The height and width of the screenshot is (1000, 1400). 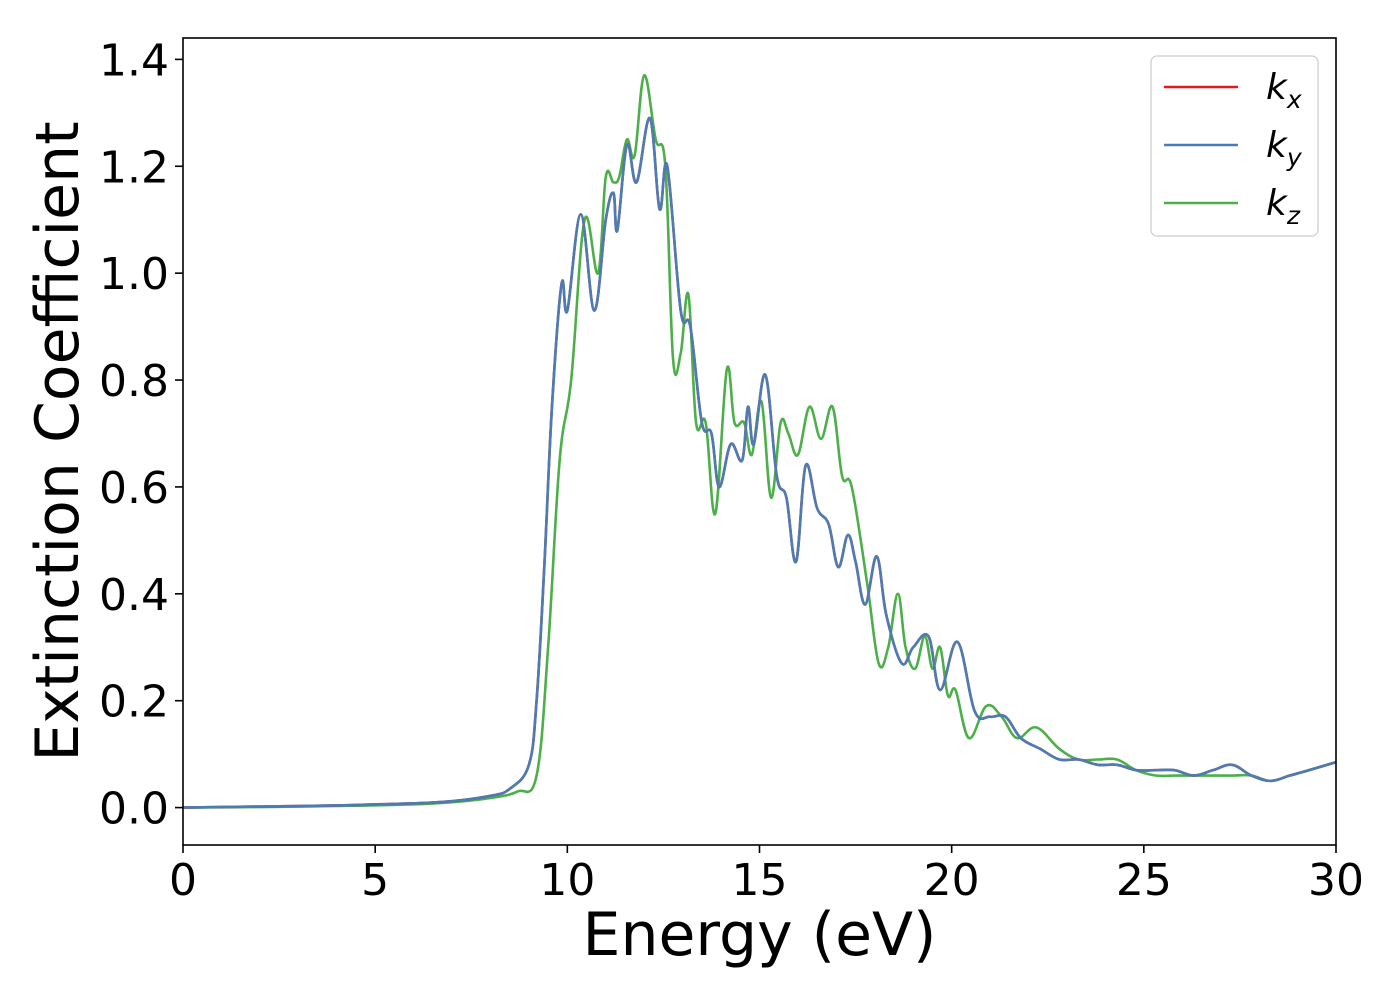 What do you see at coordinates (134, 381) in the screenshot?
I see `y-tick-label: 0.8` at bounding box center [134, 381].